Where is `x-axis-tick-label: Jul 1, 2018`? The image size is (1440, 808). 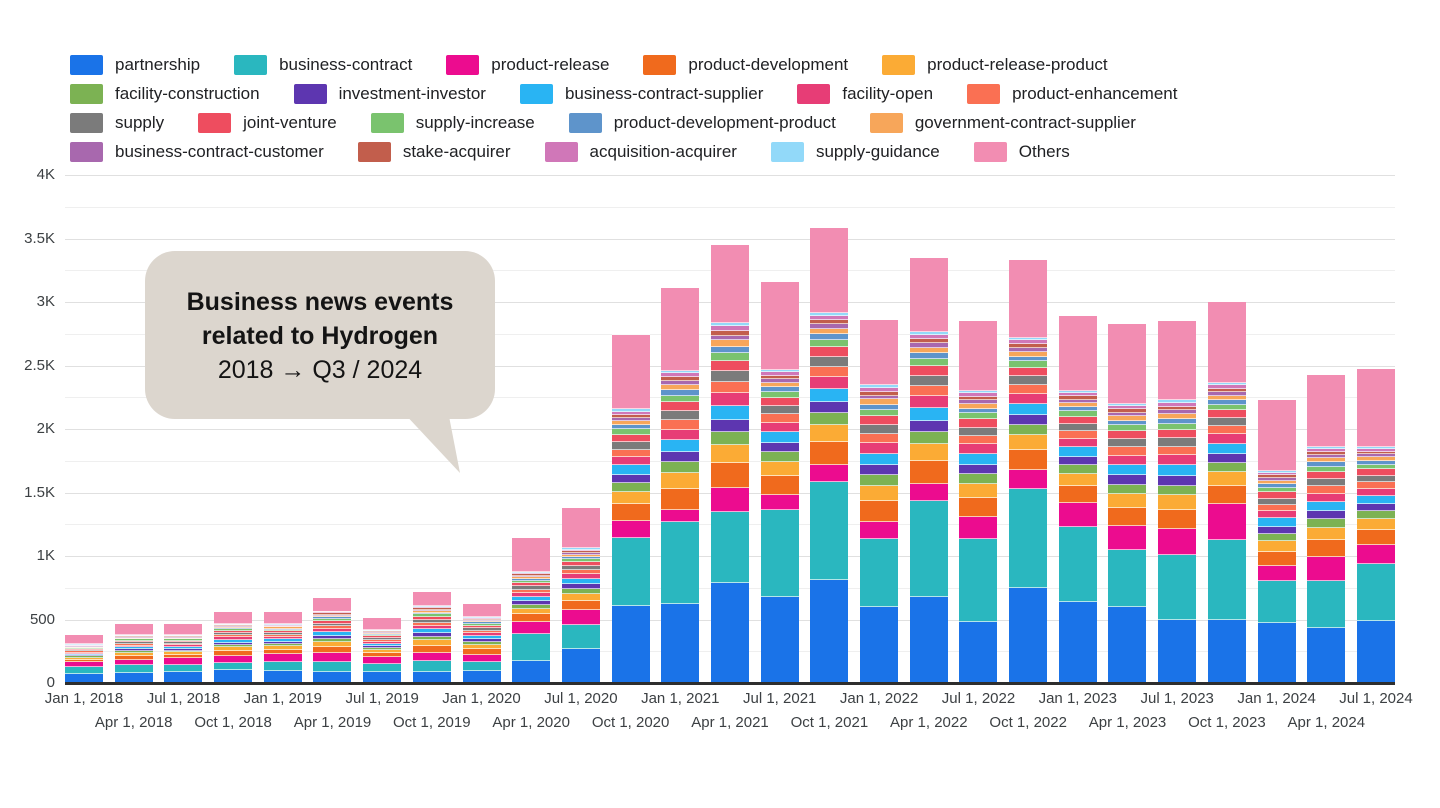
x-axis-tick-label: Jul 1, 2018 is located at coordinates (183, 698).